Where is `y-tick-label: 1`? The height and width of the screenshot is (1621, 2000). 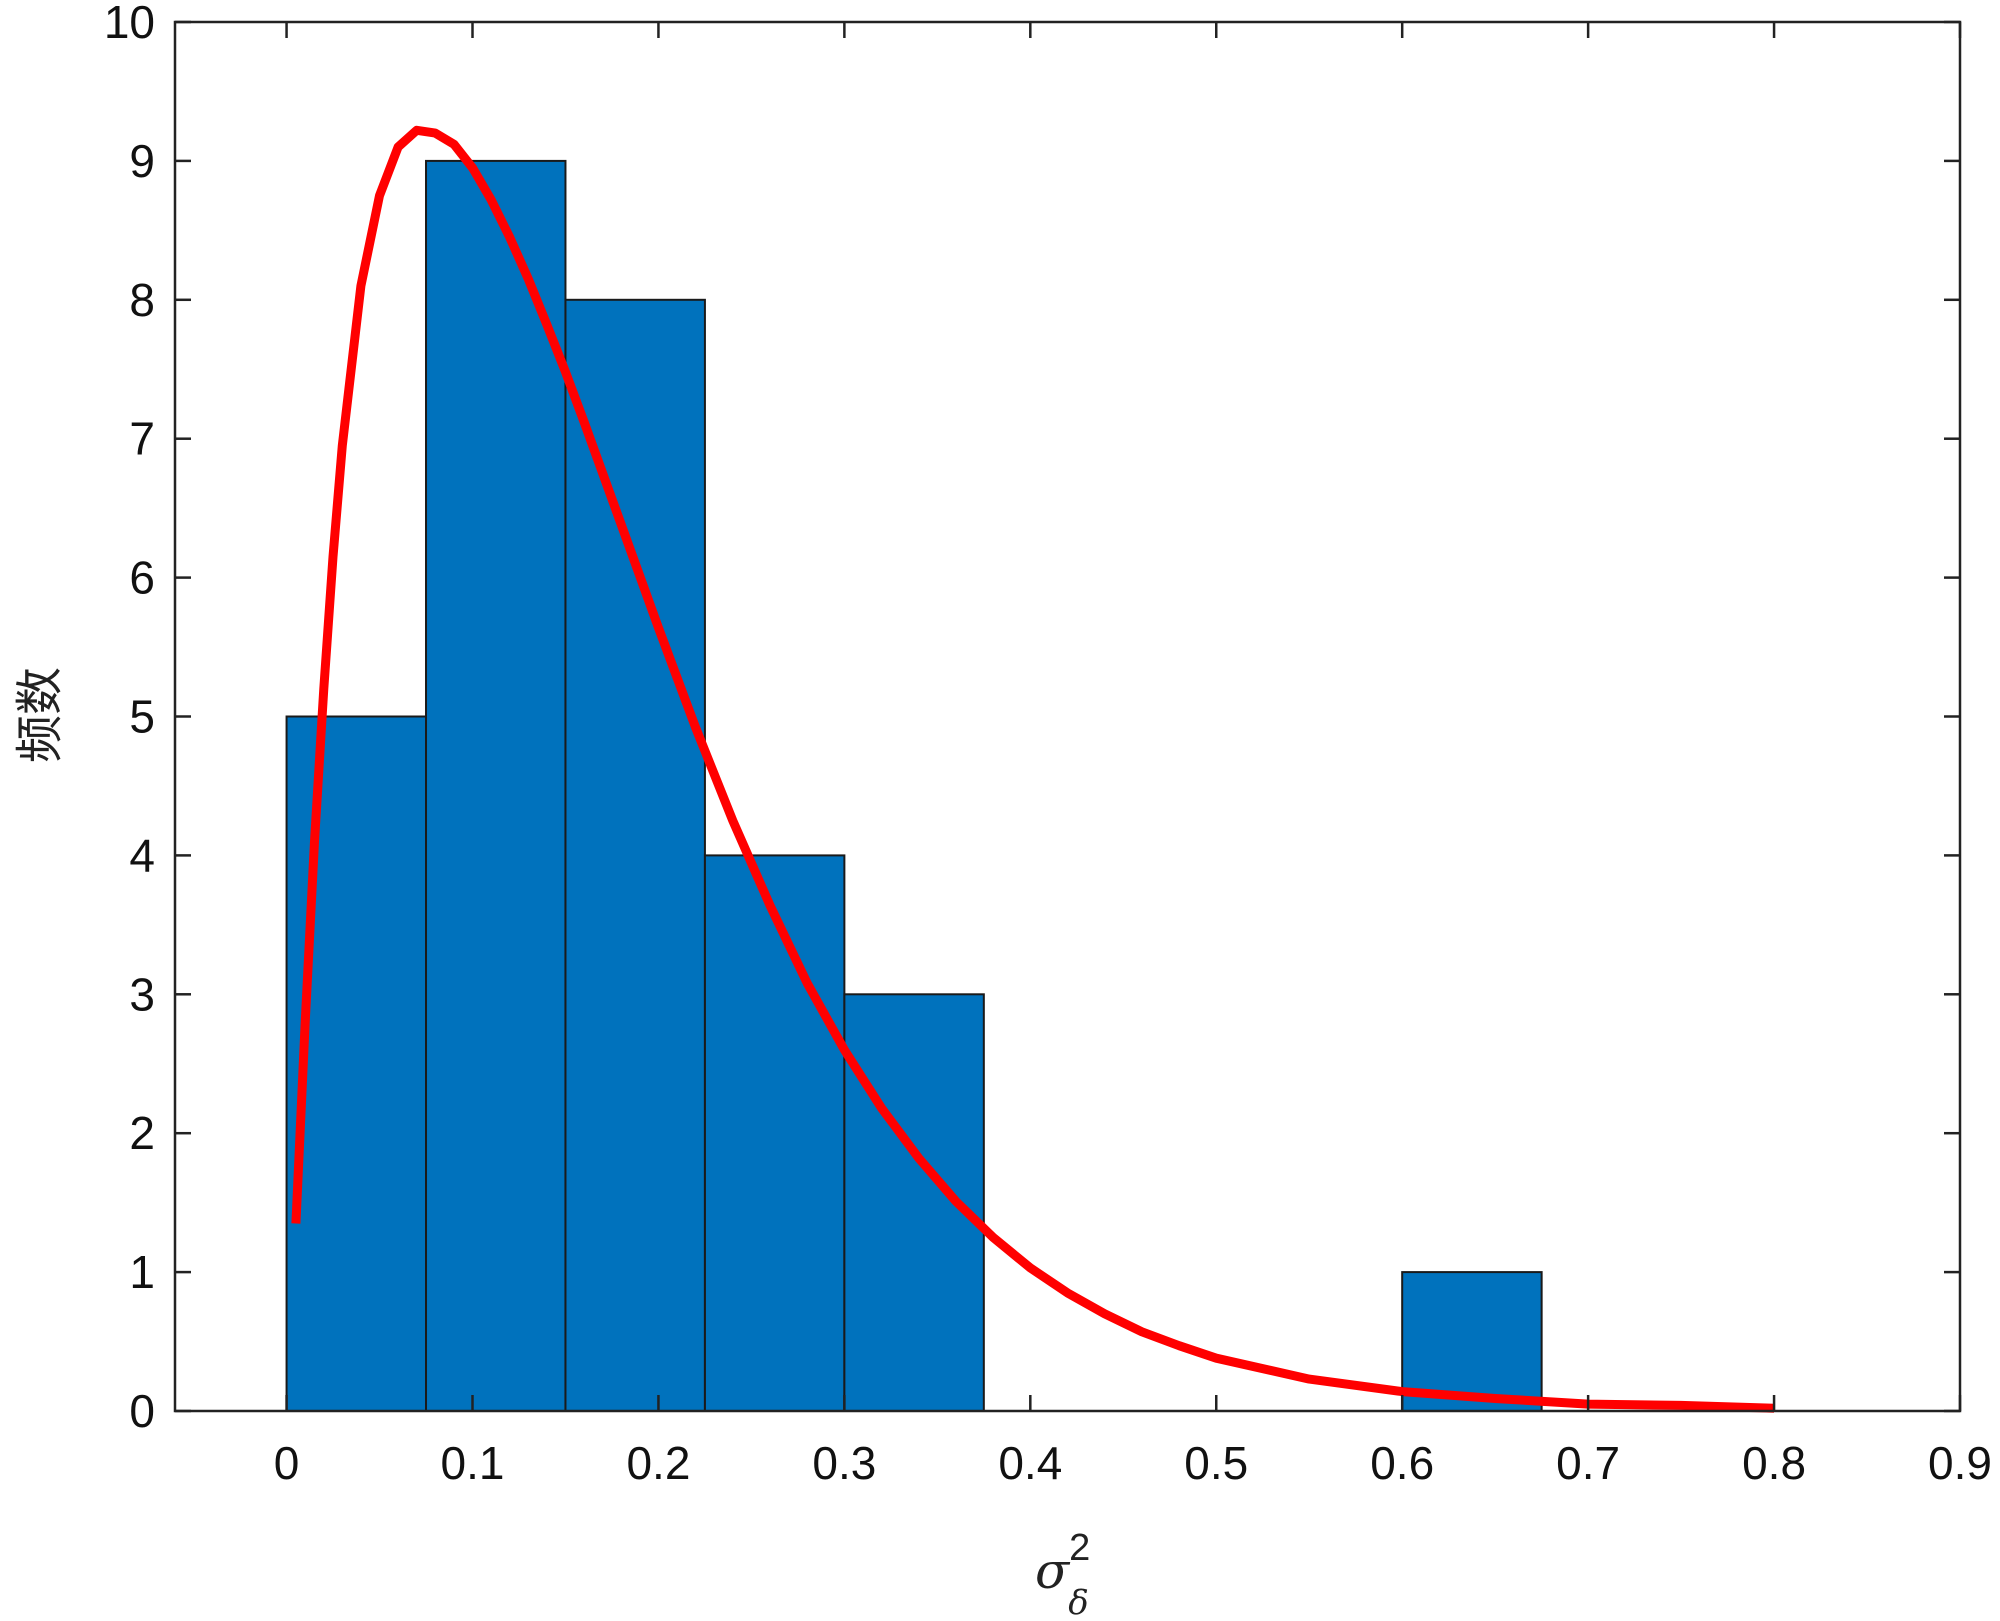
y-tick-label: 1 is located at coordinates (142, 1272).